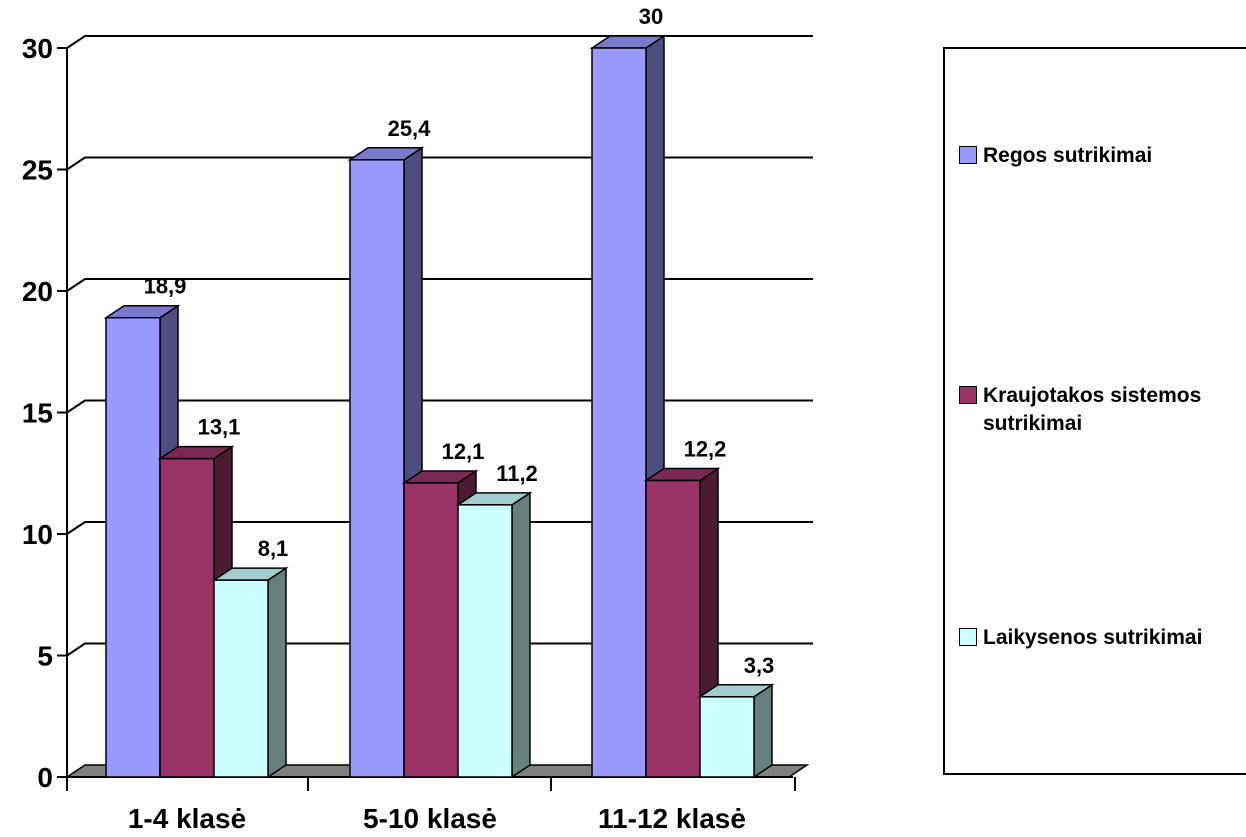  Describe the element at coordinates (37, 291) in the screenshot. I see `y-tick-label: 20` at that location.